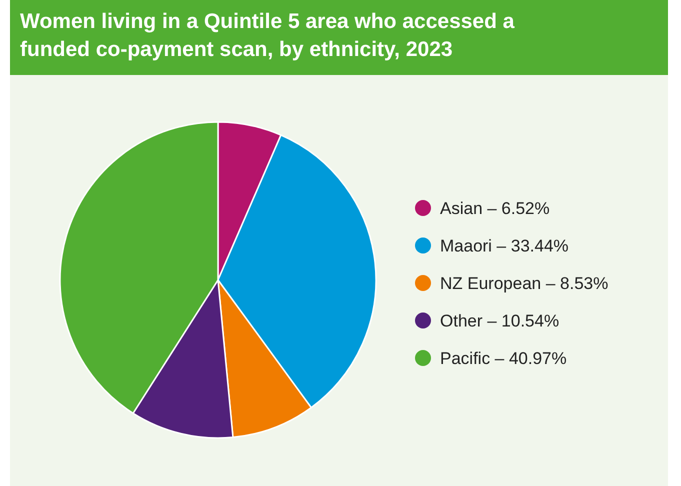  Describe the element at coordinates (504, 246) in the screenshot. I see `legend-label: Maaori – 33.44%` at that location.